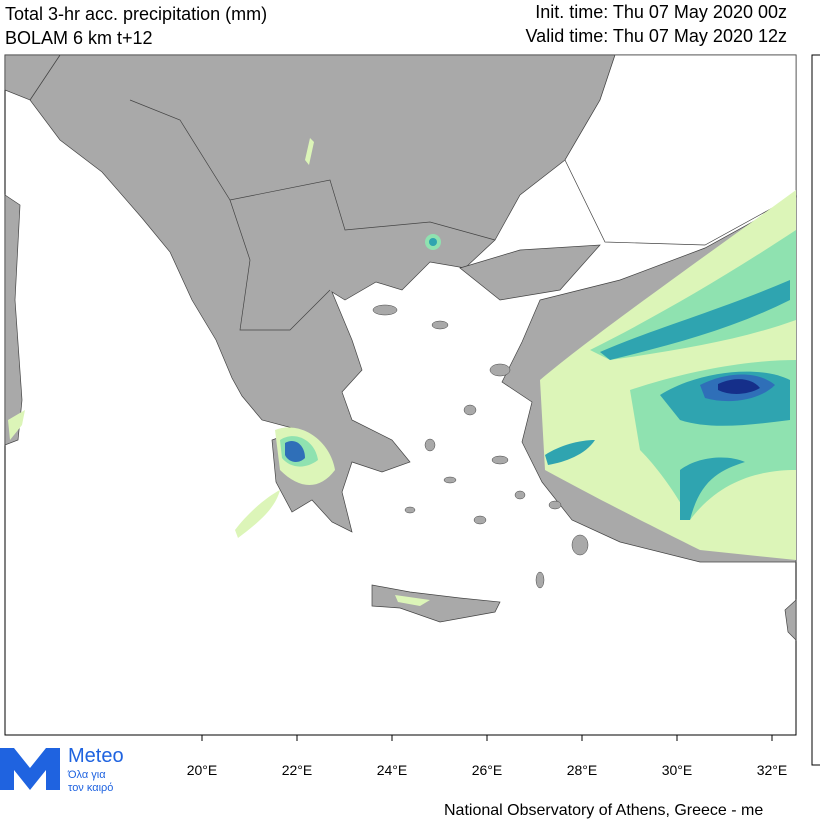 This screenshot has width=820, height=825. I want to click on init-time: Init. time: Thu 07 May 2020 00z, so click(661, 12).